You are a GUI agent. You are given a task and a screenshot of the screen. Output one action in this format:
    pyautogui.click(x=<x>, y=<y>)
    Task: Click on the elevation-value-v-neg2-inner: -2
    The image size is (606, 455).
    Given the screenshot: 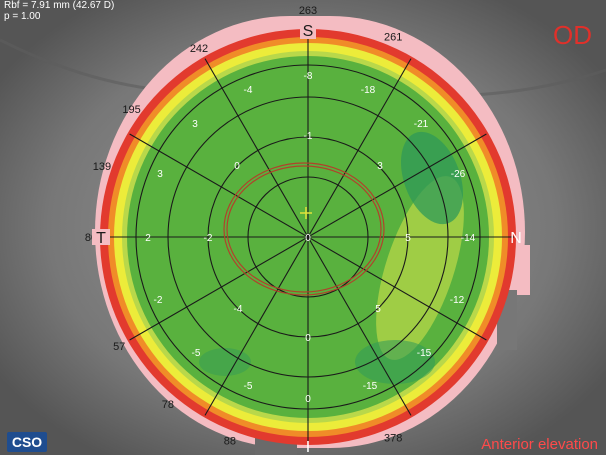 What is the action you would take?
    pyautogui.click(x=208, y=238)
    